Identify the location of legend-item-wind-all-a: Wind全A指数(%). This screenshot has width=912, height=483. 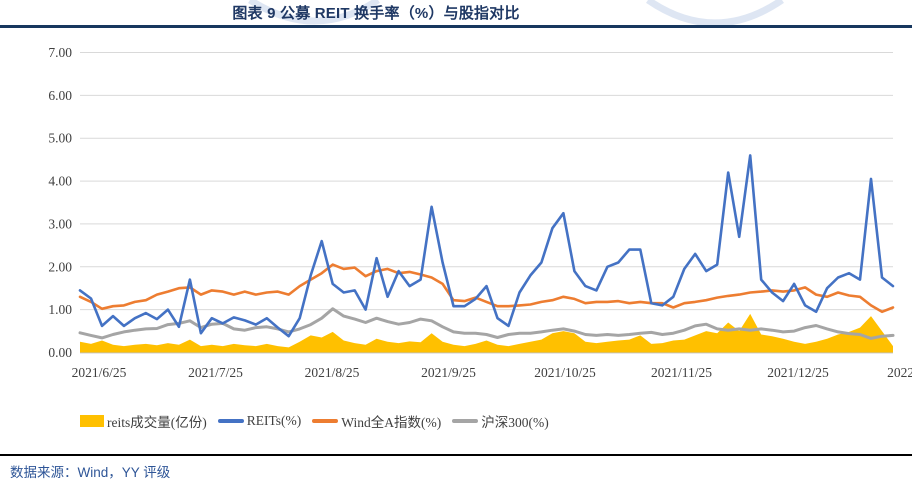
(376, 421).